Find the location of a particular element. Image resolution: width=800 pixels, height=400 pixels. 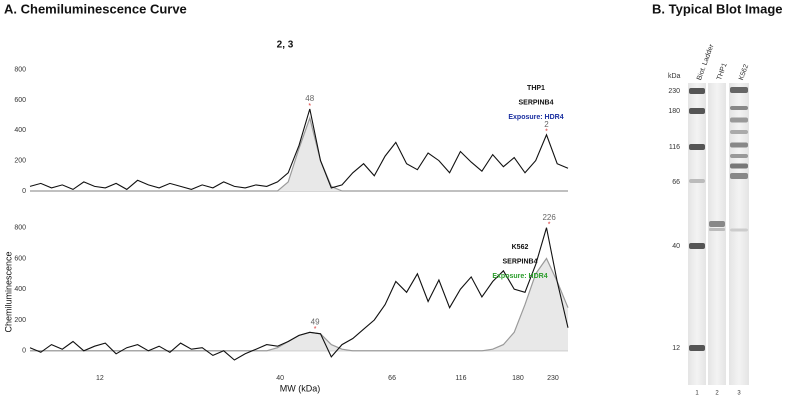

x-tick-label: 12 is located at coordinates (100, 378).